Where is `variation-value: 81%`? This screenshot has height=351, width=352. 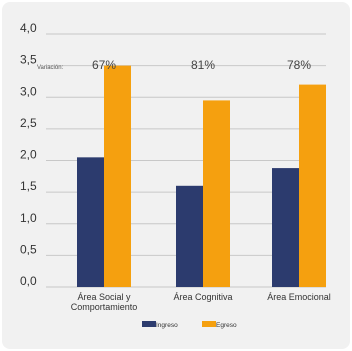 variation-value: 81% is located at coordinates (203, 65).